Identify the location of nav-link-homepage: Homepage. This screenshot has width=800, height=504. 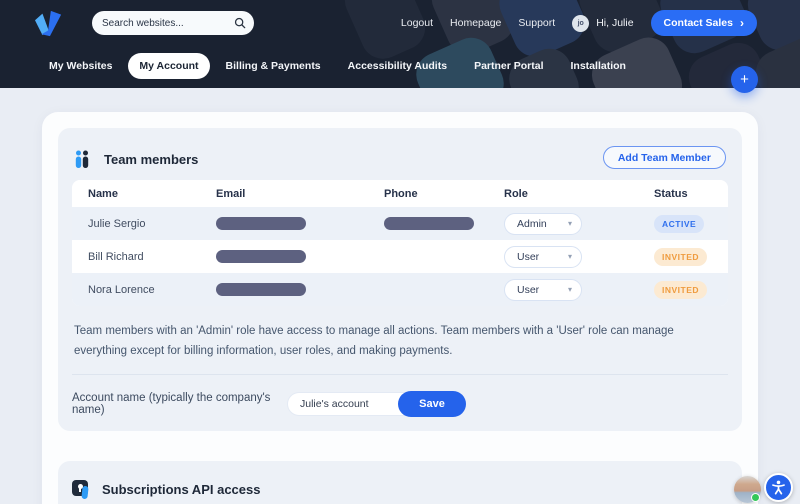
(476, 23).